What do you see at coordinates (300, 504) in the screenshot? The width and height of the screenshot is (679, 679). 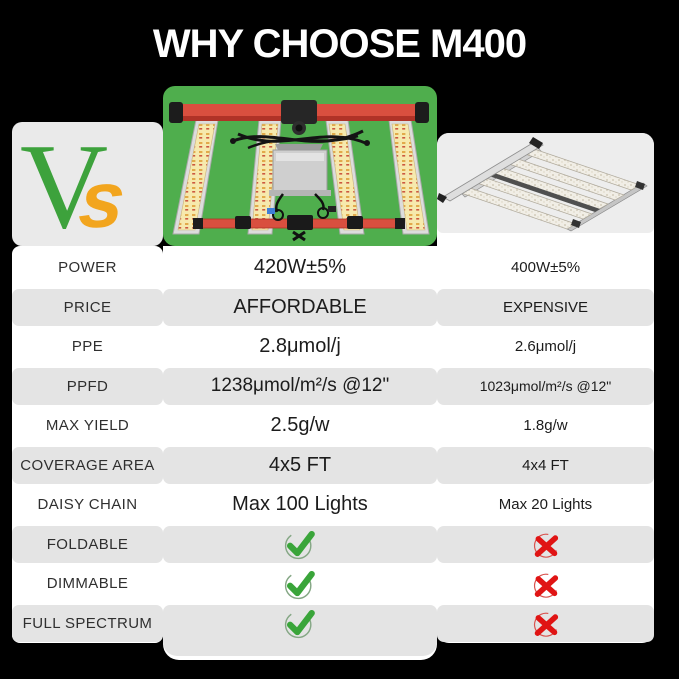 I see `m400-daisy-chain-value: Max 100 Lights` at bounding box center [300, 504].